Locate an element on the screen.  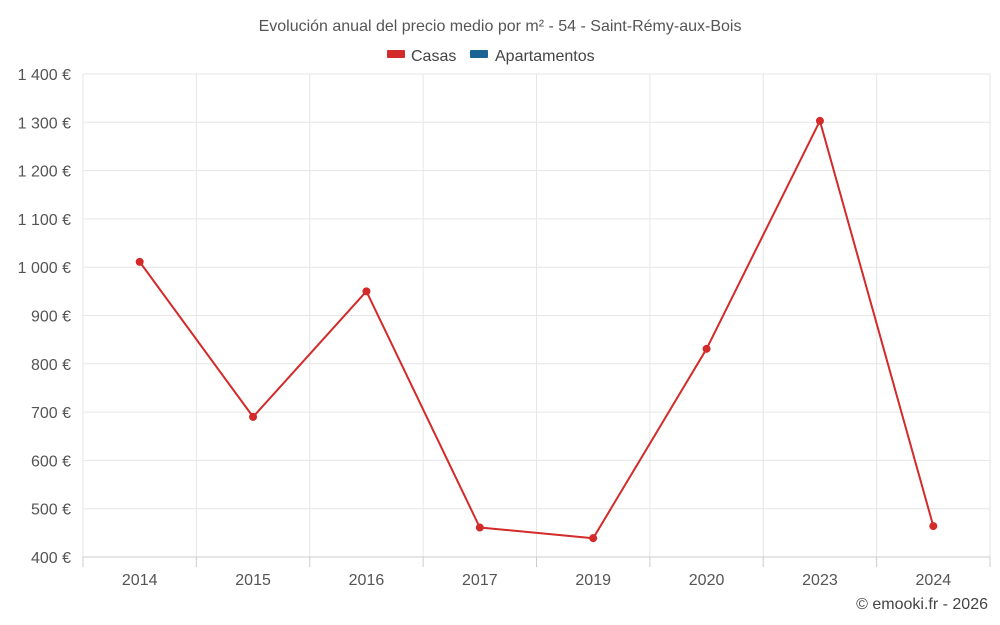
credit-text: © emooki.fr - 2026 is located at coordinates (922, 604).